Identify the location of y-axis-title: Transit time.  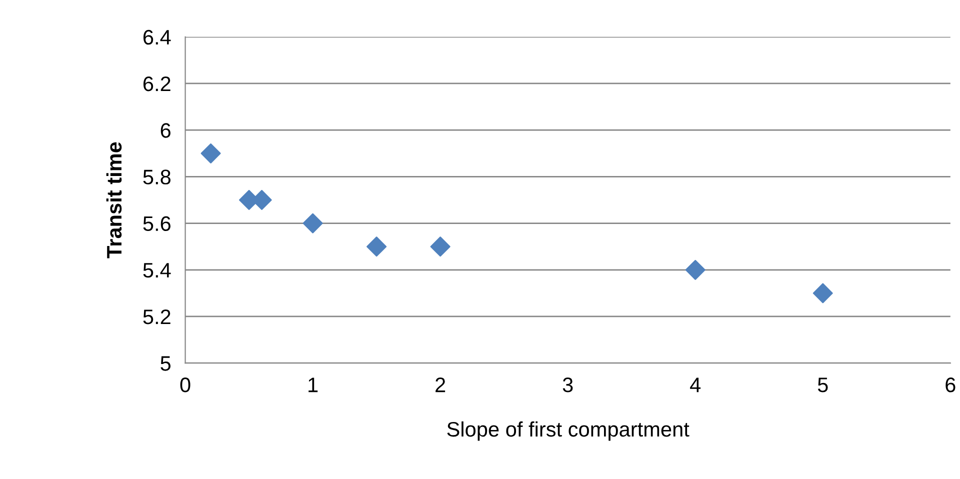
(114, 200).